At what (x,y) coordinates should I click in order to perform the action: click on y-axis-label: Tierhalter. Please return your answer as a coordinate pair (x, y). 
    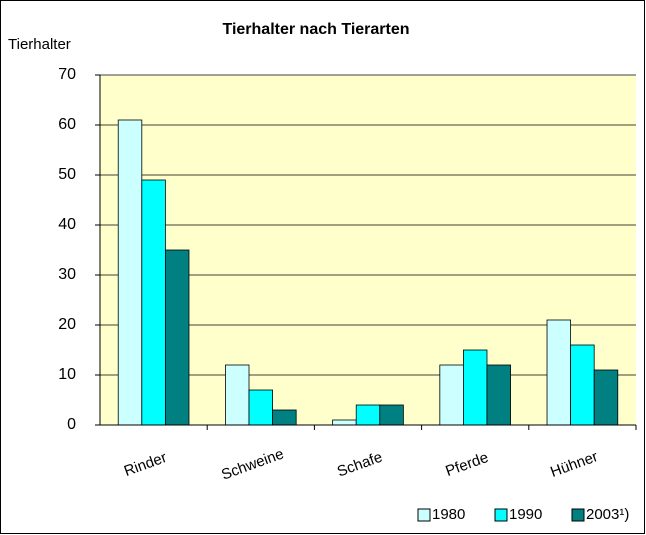
    Looking at the image, I should click on (39, 44).